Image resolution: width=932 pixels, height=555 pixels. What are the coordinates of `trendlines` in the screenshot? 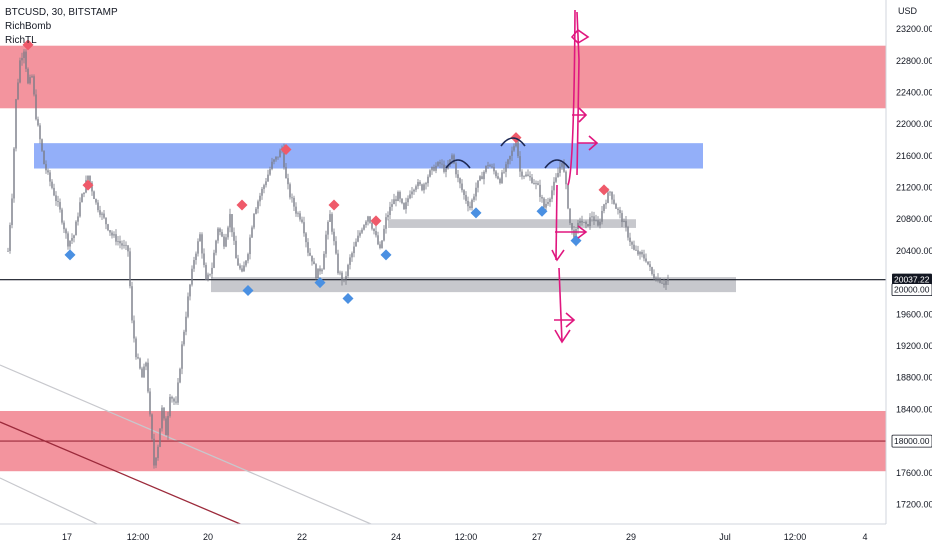 It's located at (193, 447).